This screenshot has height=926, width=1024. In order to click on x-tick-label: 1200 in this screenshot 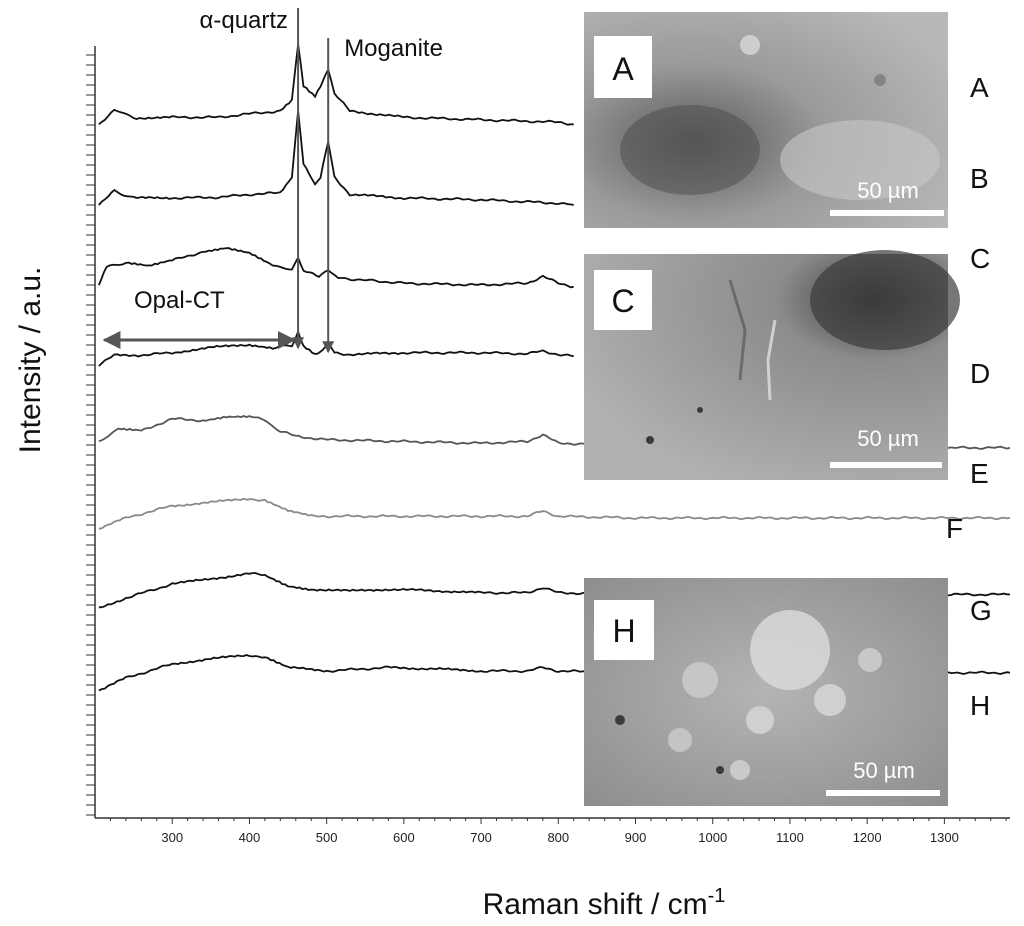, I will do `click(867, 837)`.